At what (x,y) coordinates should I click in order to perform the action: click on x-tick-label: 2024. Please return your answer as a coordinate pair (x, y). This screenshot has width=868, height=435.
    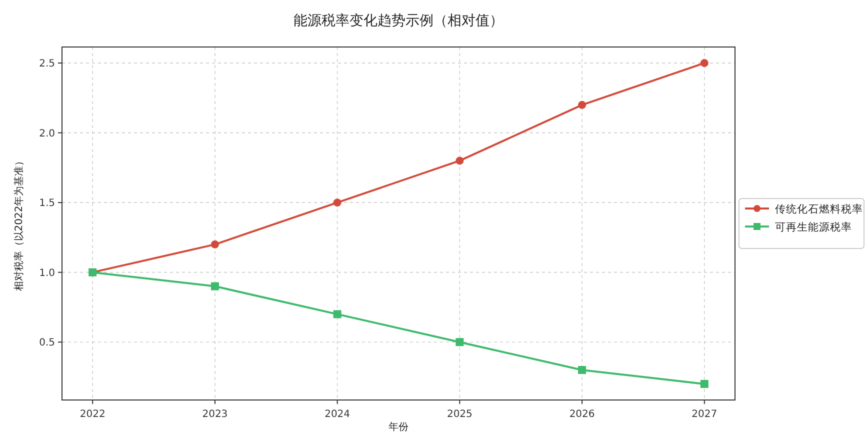
    Looking at the image, I should click on (337, 414).